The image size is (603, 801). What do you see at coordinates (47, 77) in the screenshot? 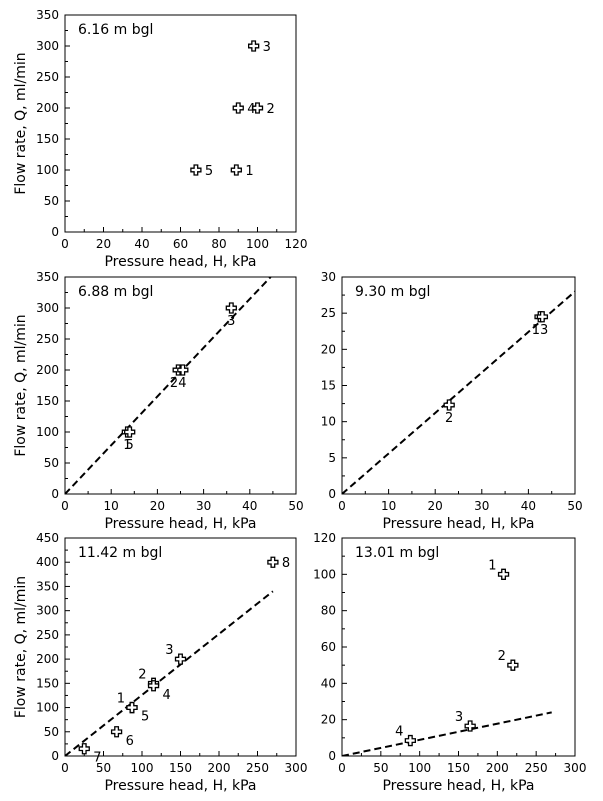
I see `y-tick-label: 250` at bounding box center [47, 77].